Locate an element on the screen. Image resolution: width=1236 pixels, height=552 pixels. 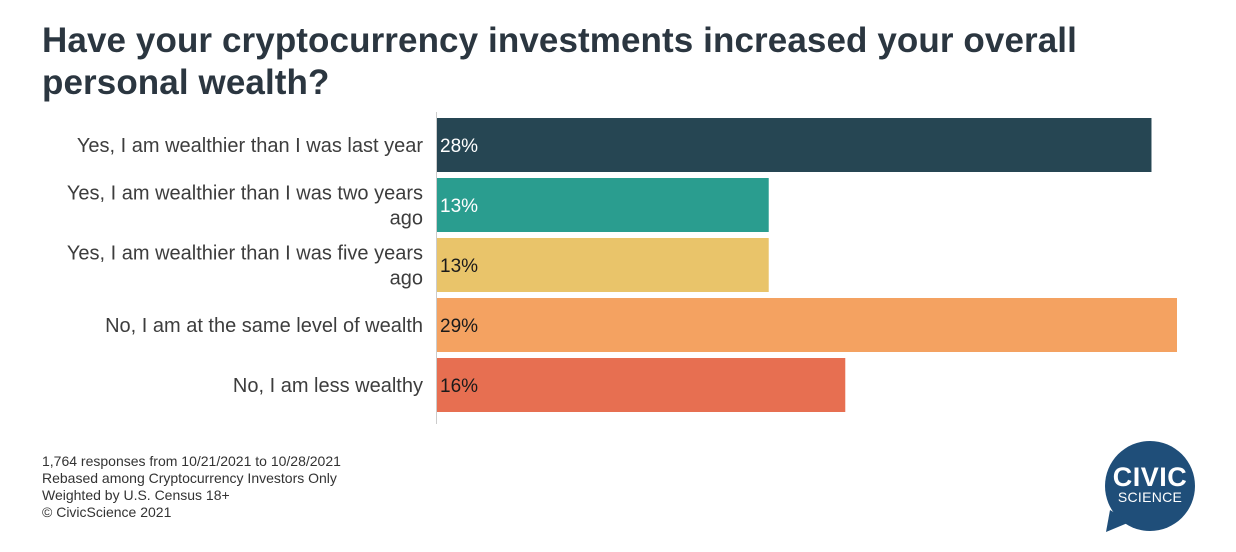
category-label-5: No, I am less wealthy is located at coordinates (328, 386).